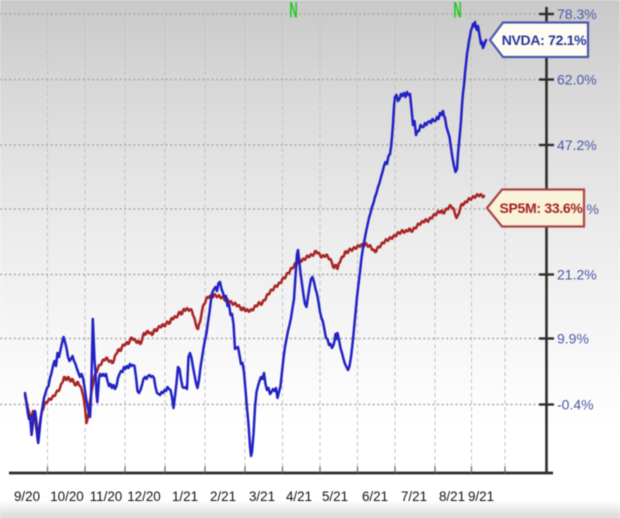 The width and height of the screenshot is (620, 518). What do you see at coordinates (577, 14) in the screenshot?
I see `svg-text: 78.3%` at bounding box center [577, 14].